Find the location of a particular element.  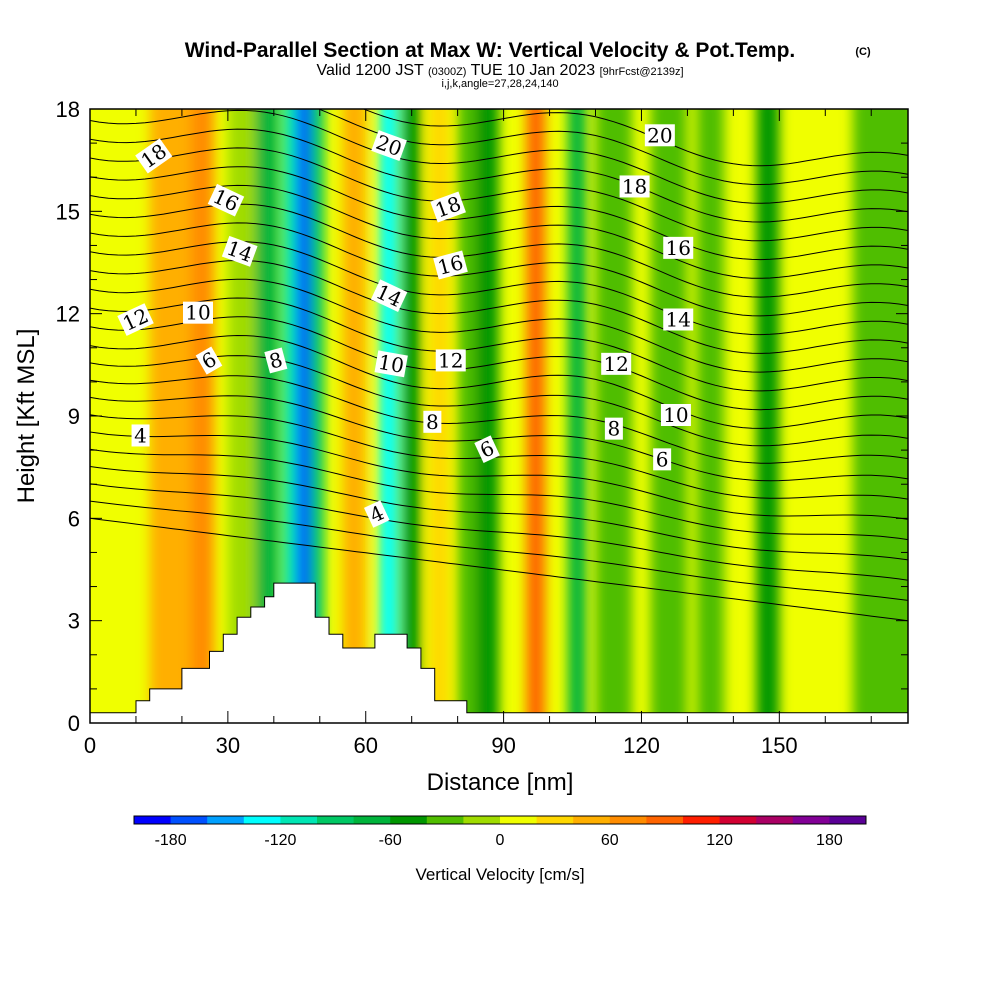

colorbar: -180 -120 -60 0 60 120 180 is located at coordinates (500, 832).